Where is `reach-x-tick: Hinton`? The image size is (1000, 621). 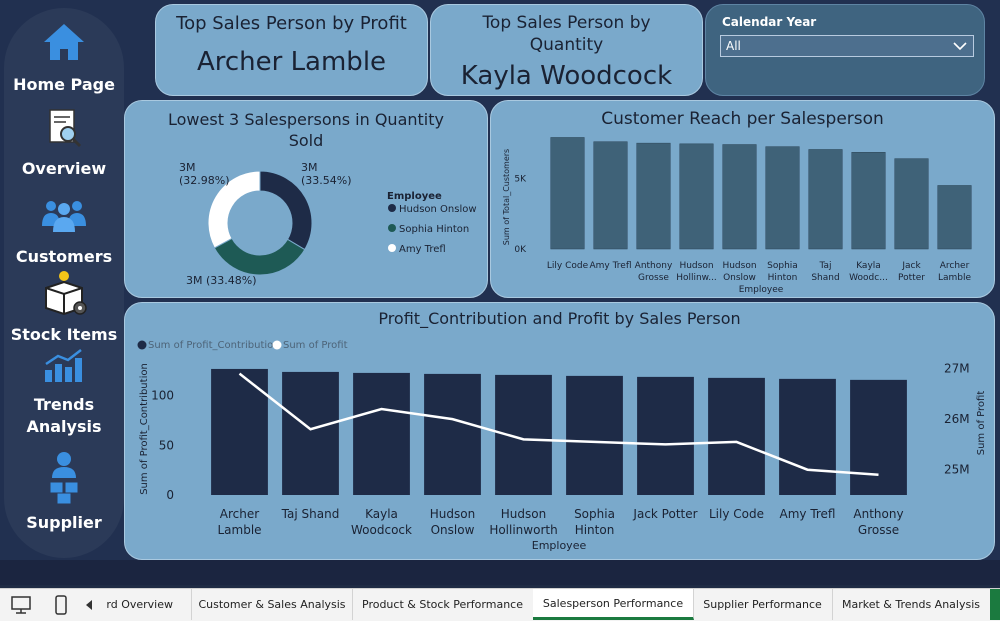 reach-x-tick: Hinton is located at coordinates (783, 278).